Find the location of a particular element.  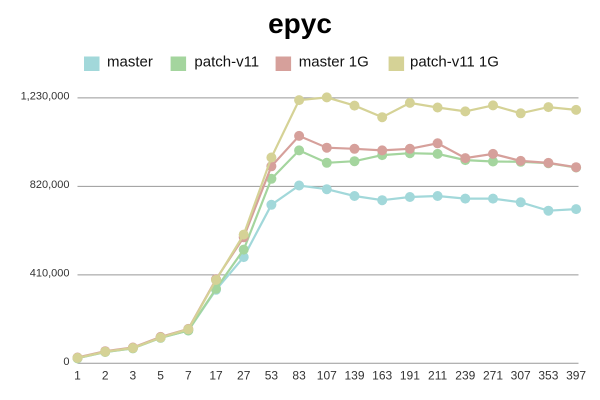

svg-text: master 1G is located at coordinates (334, 62).